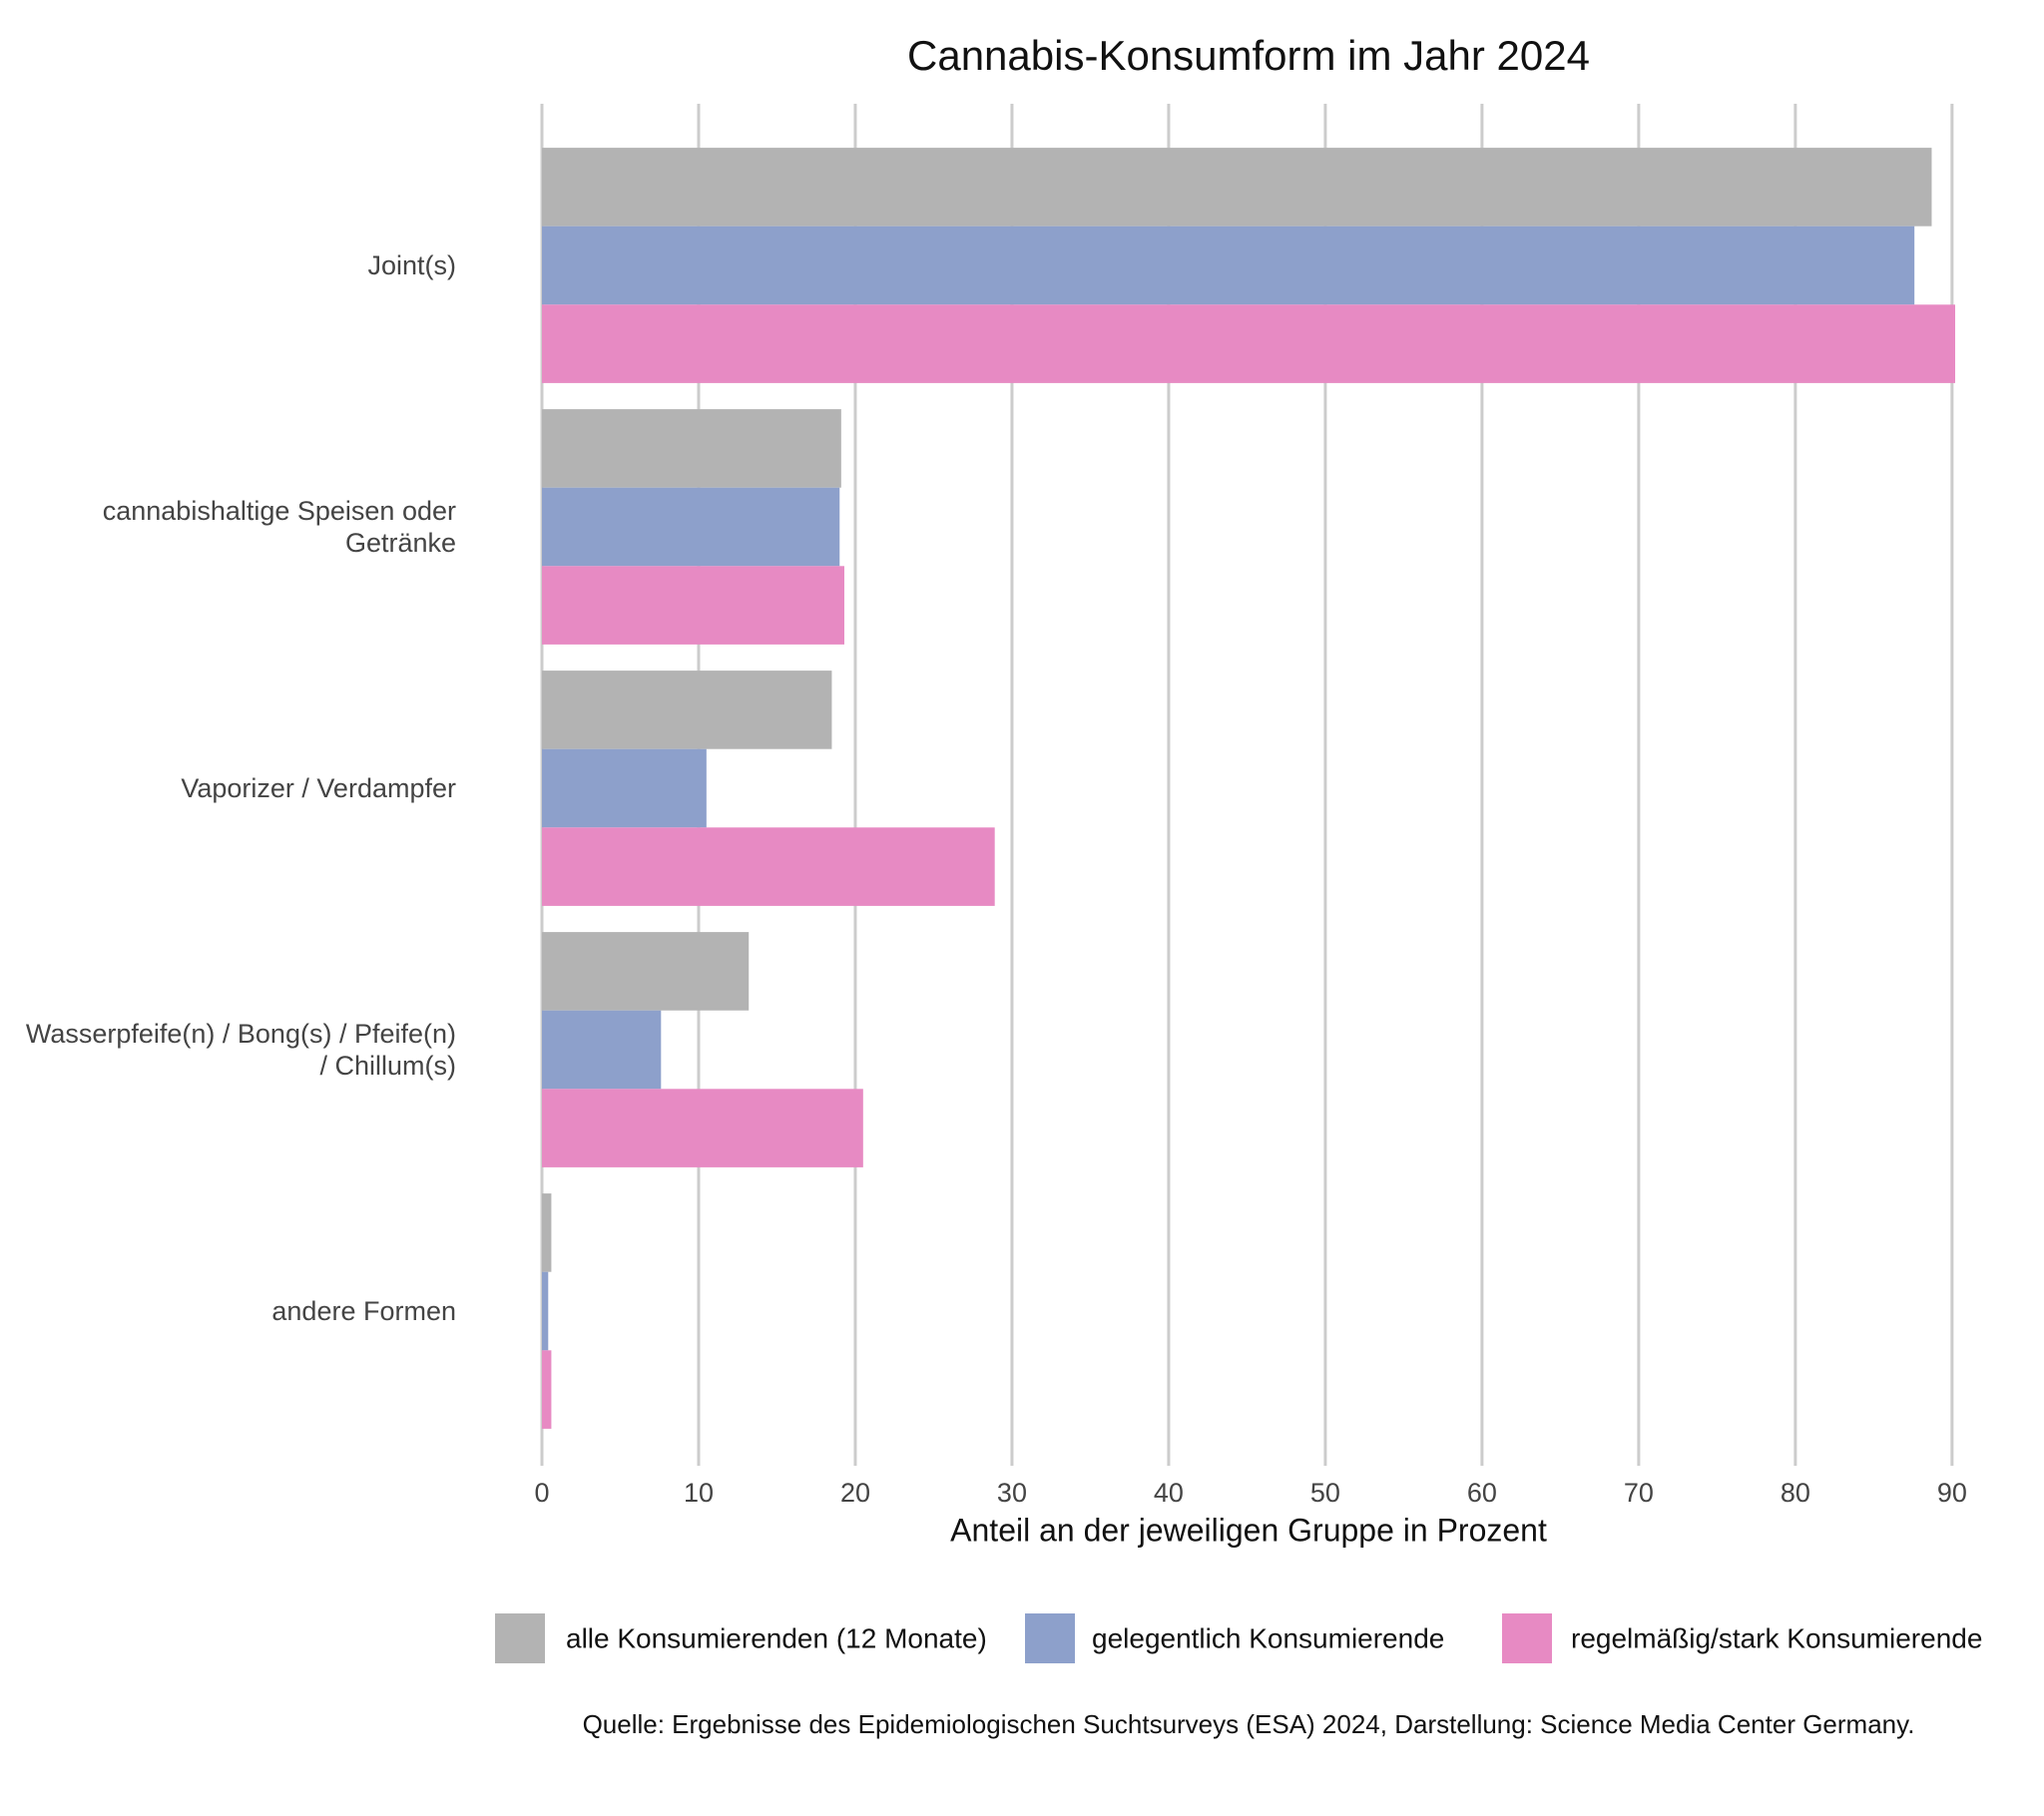 Image resolution: width=2044 pixels, height=1816 pixels. I want to click on y-tick-label: Joint(s), so click(411, 265).